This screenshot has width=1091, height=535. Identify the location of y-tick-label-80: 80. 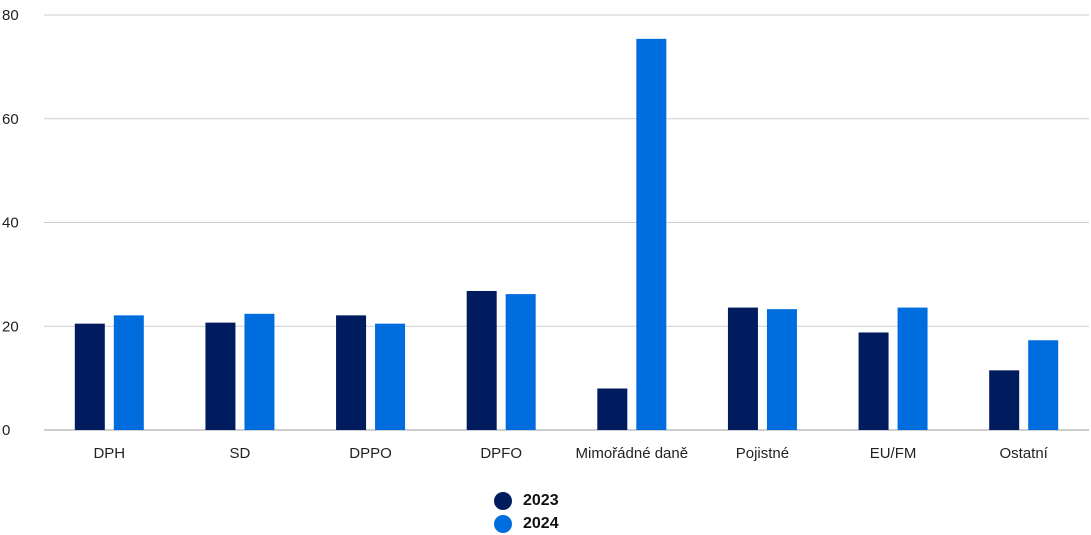
(10, 15).